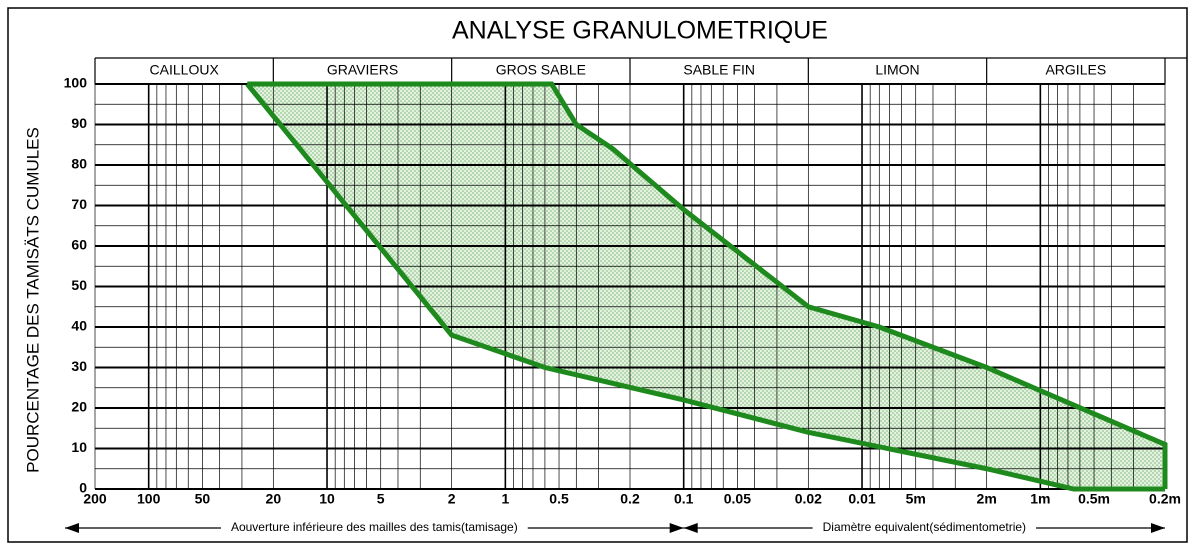 The width and height of the screenshot is (1195, 551). Describe the element at coordinates (274, 499) in the screenshot. I see `x-tick-label: 20` at that location.